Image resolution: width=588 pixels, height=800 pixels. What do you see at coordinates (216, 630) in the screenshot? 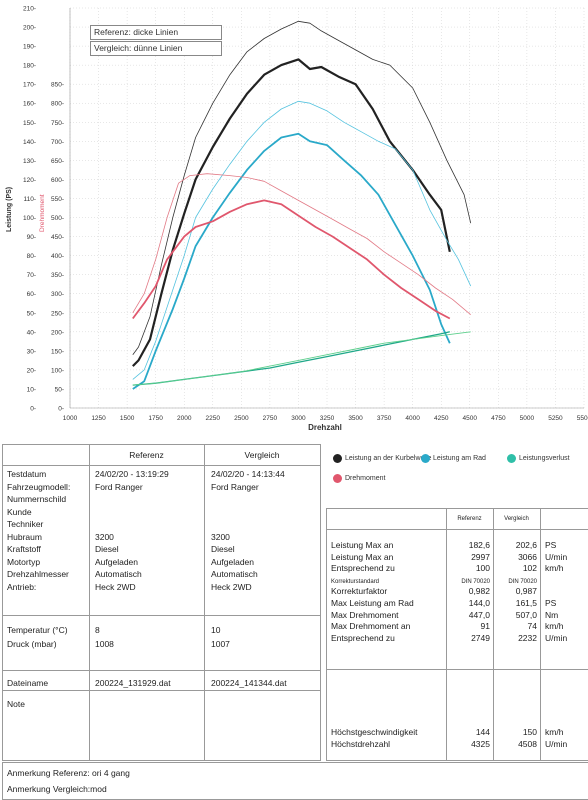
I see `temperature-cmp: 10` at bounding box center [216, 630].